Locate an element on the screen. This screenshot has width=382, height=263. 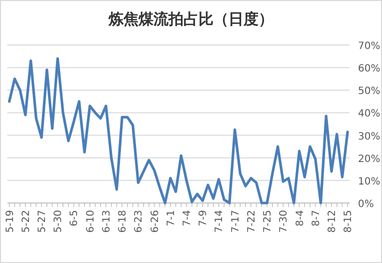
x-tick-label: 7-14 is located at coordinates (220, 221).